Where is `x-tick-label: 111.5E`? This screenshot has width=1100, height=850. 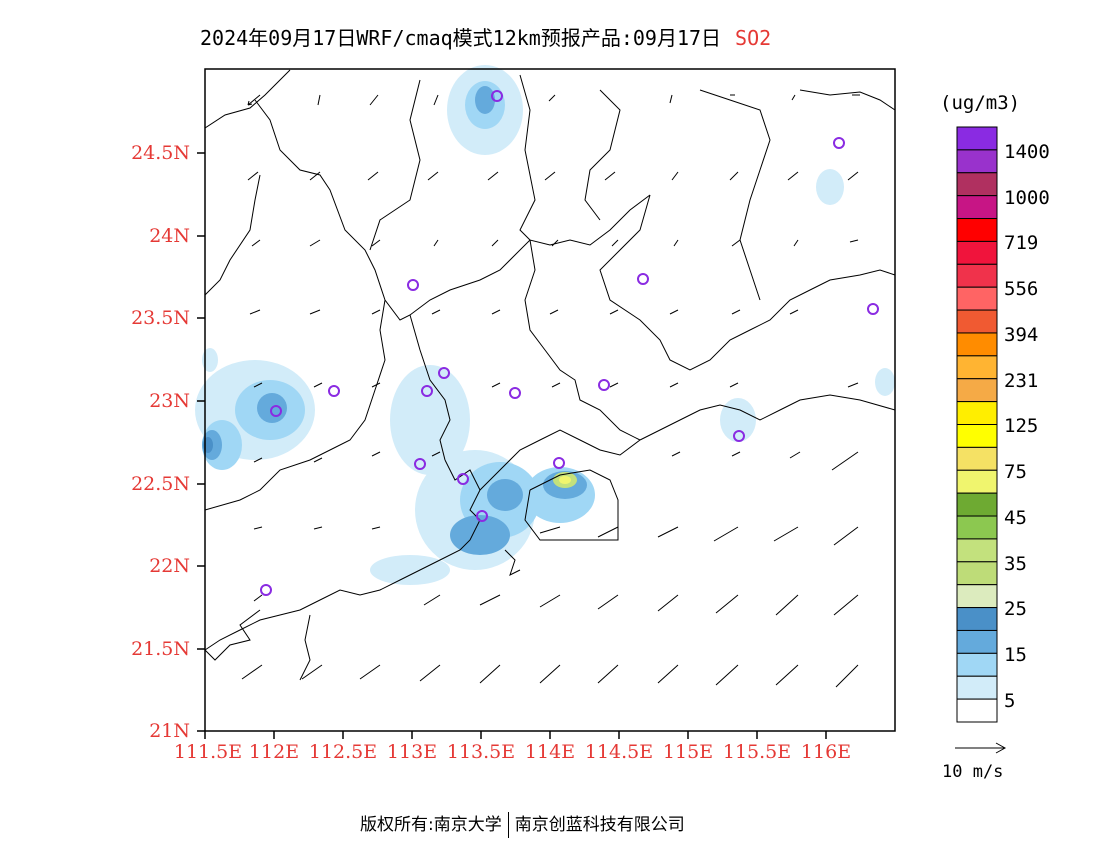
x-tick-label: 111.5E is located at coordinates (208, 752).